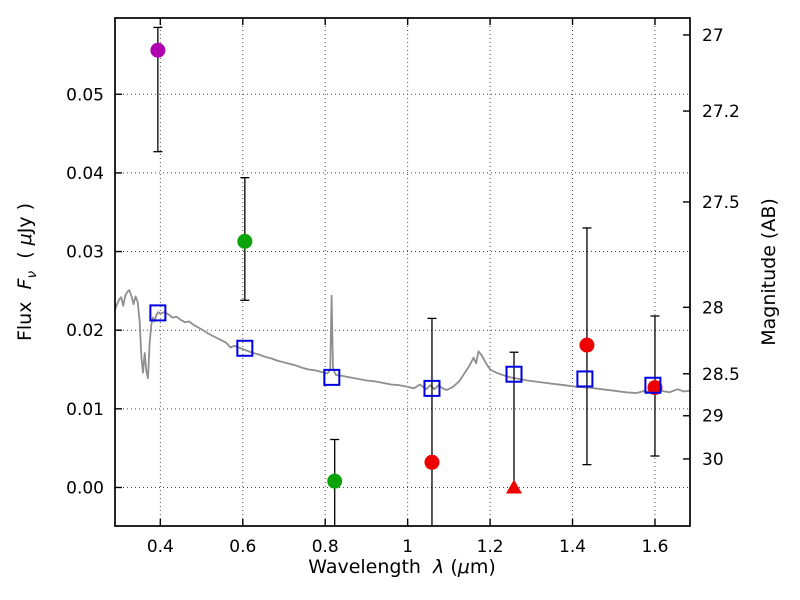 This screenshot has width=800, height=600. Describe the element at coordinates (513, 486) in the screenshot. I see `upper-limit-triangle` at that location.